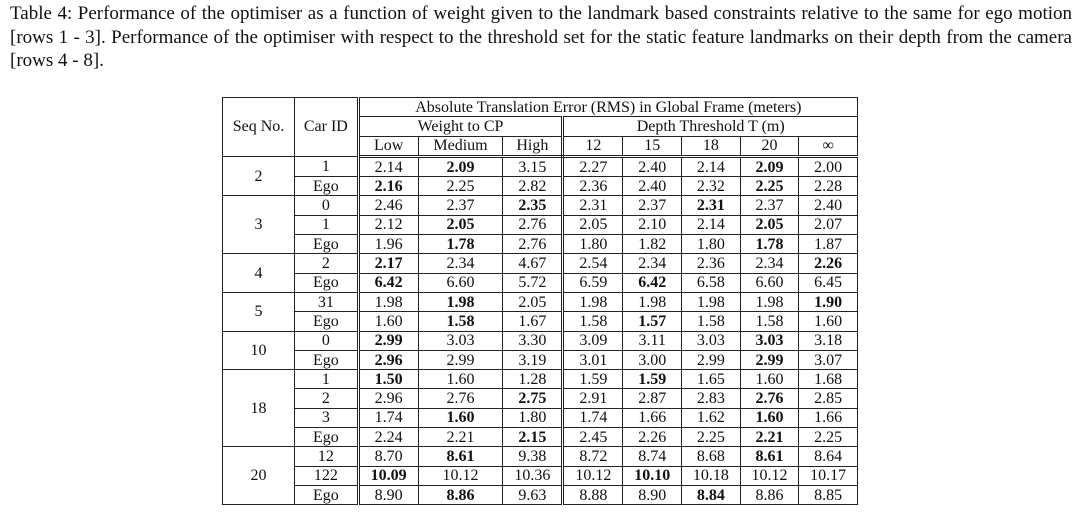 The image size is (1080, 530). I want to click on value-cell: 2.54, so click(593, 263).